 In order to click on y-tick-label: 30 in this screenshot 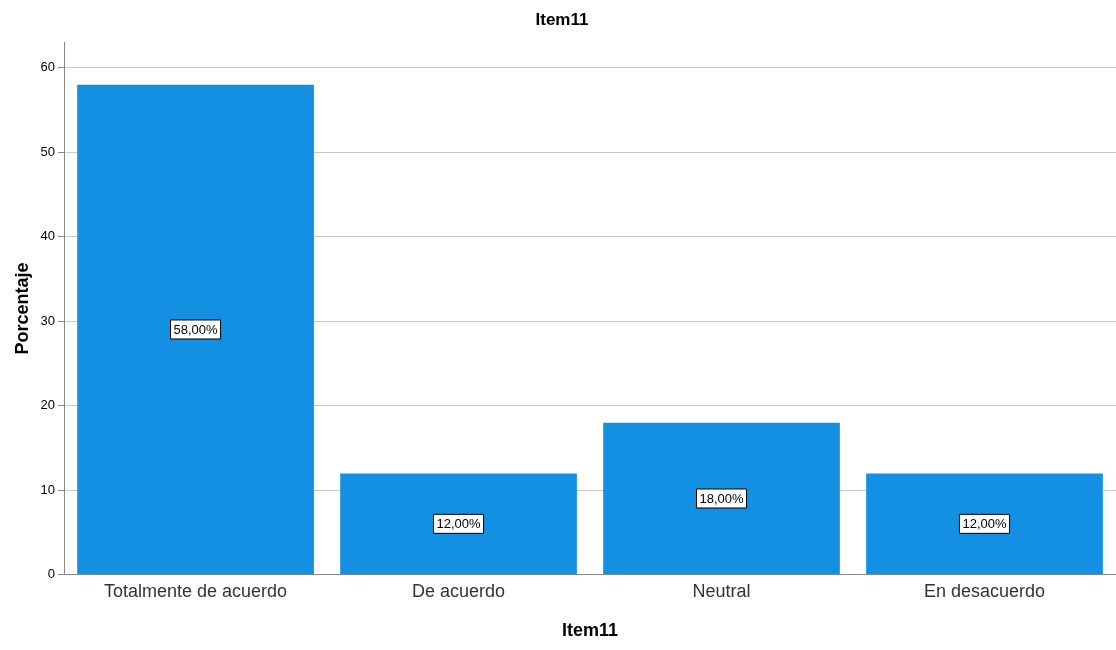, I will do `click(48, 320)`.